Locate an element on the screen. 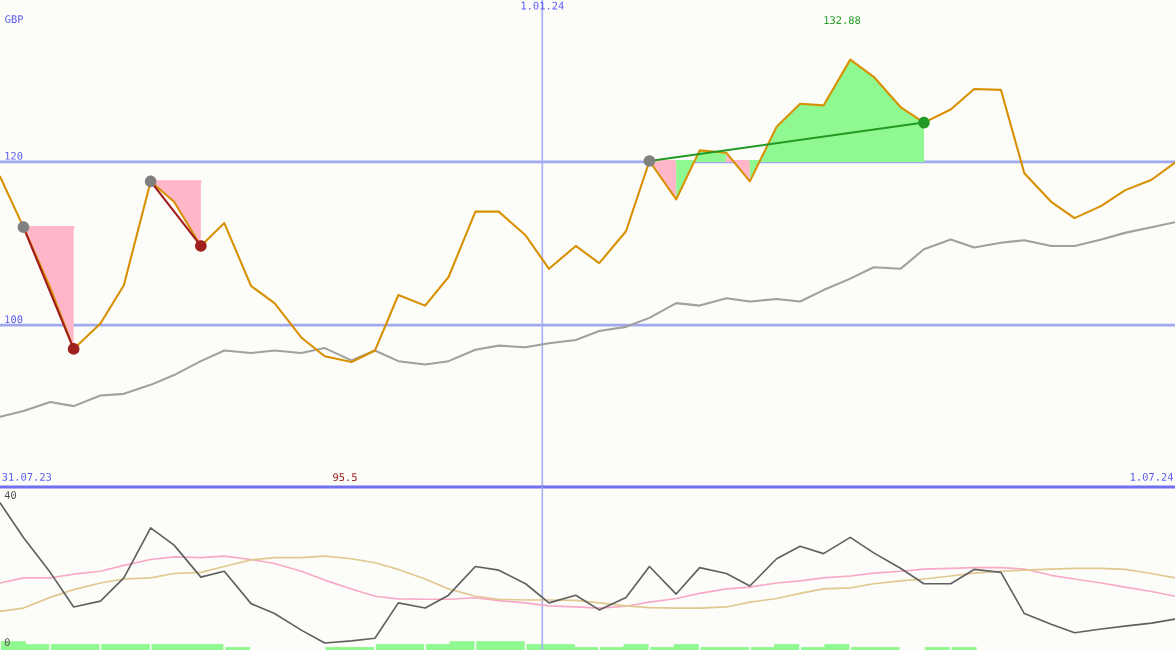  x-tick-label: 31.07.23 is located at coordinates (27, 476).